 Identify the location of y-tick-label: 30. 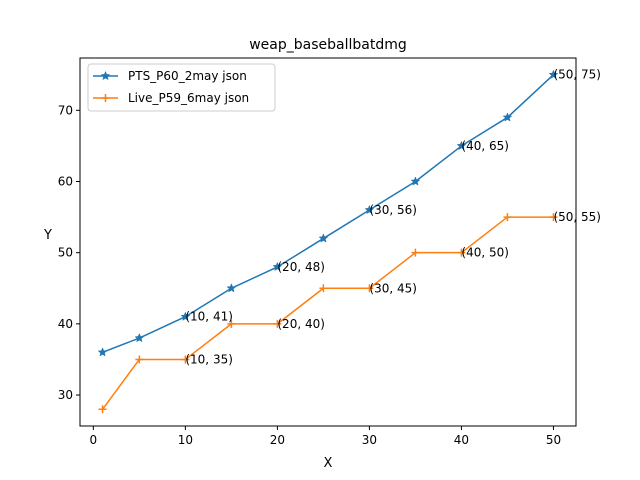
(65, 395).